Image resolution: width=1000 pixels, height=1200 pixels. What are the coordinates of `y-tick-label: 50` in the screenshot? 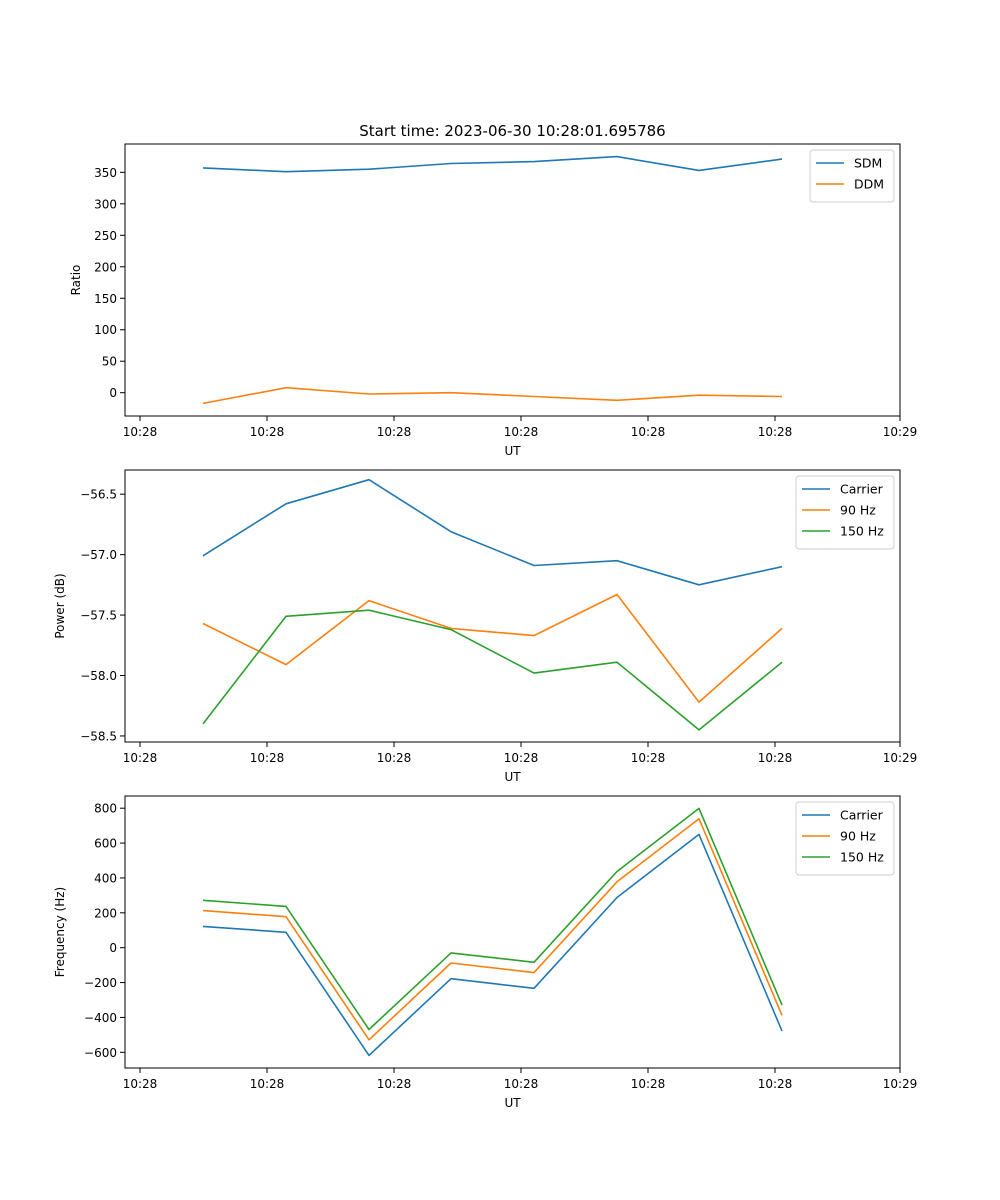 It's located at (109, 362).